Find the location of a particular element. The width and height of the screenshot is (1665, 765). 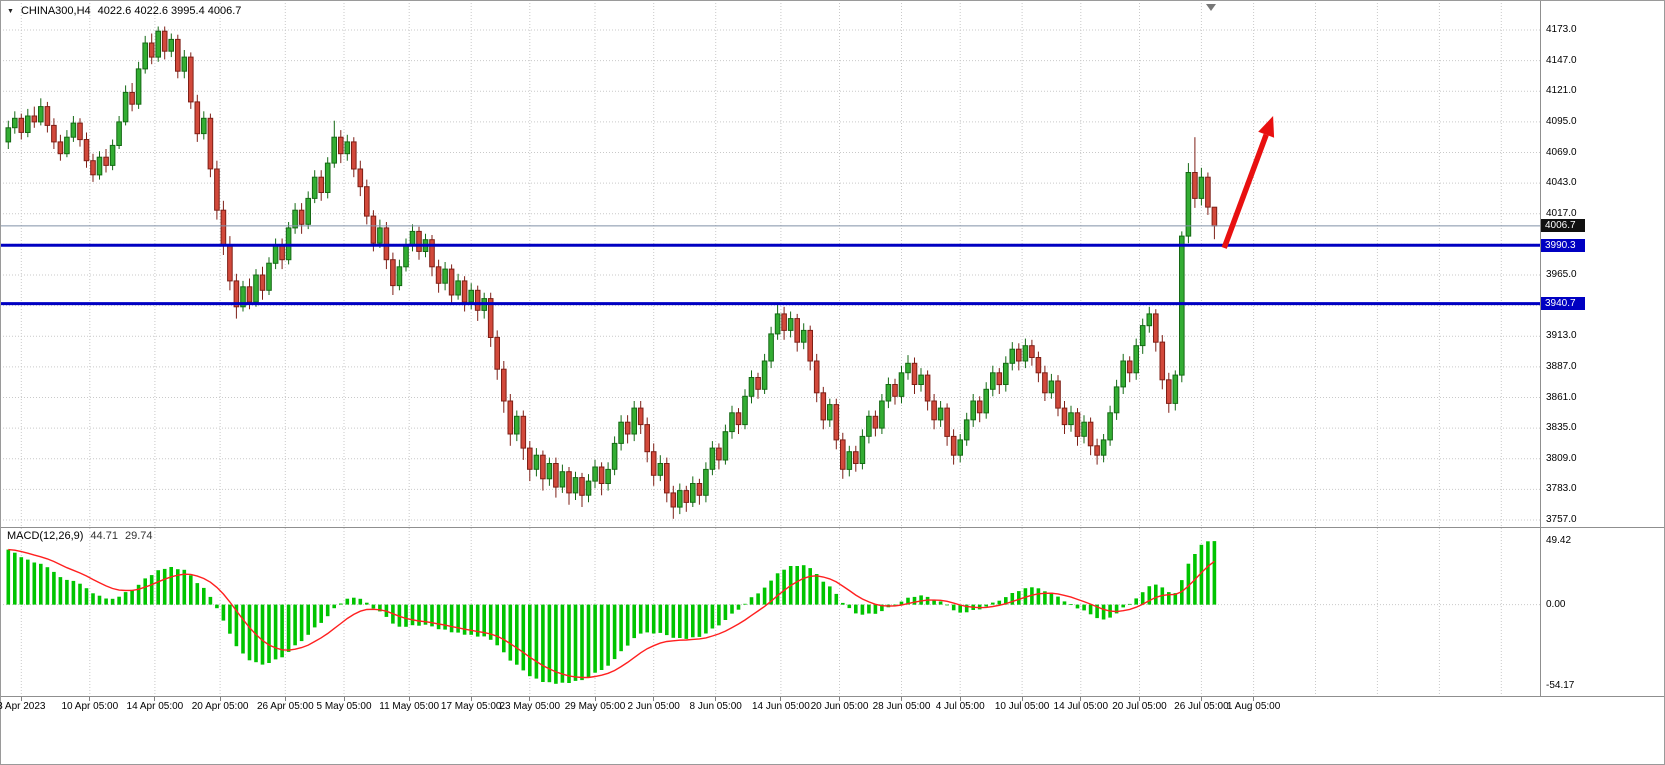

macd-scale-min: -54.17 is located at coordinates (1560, 685).